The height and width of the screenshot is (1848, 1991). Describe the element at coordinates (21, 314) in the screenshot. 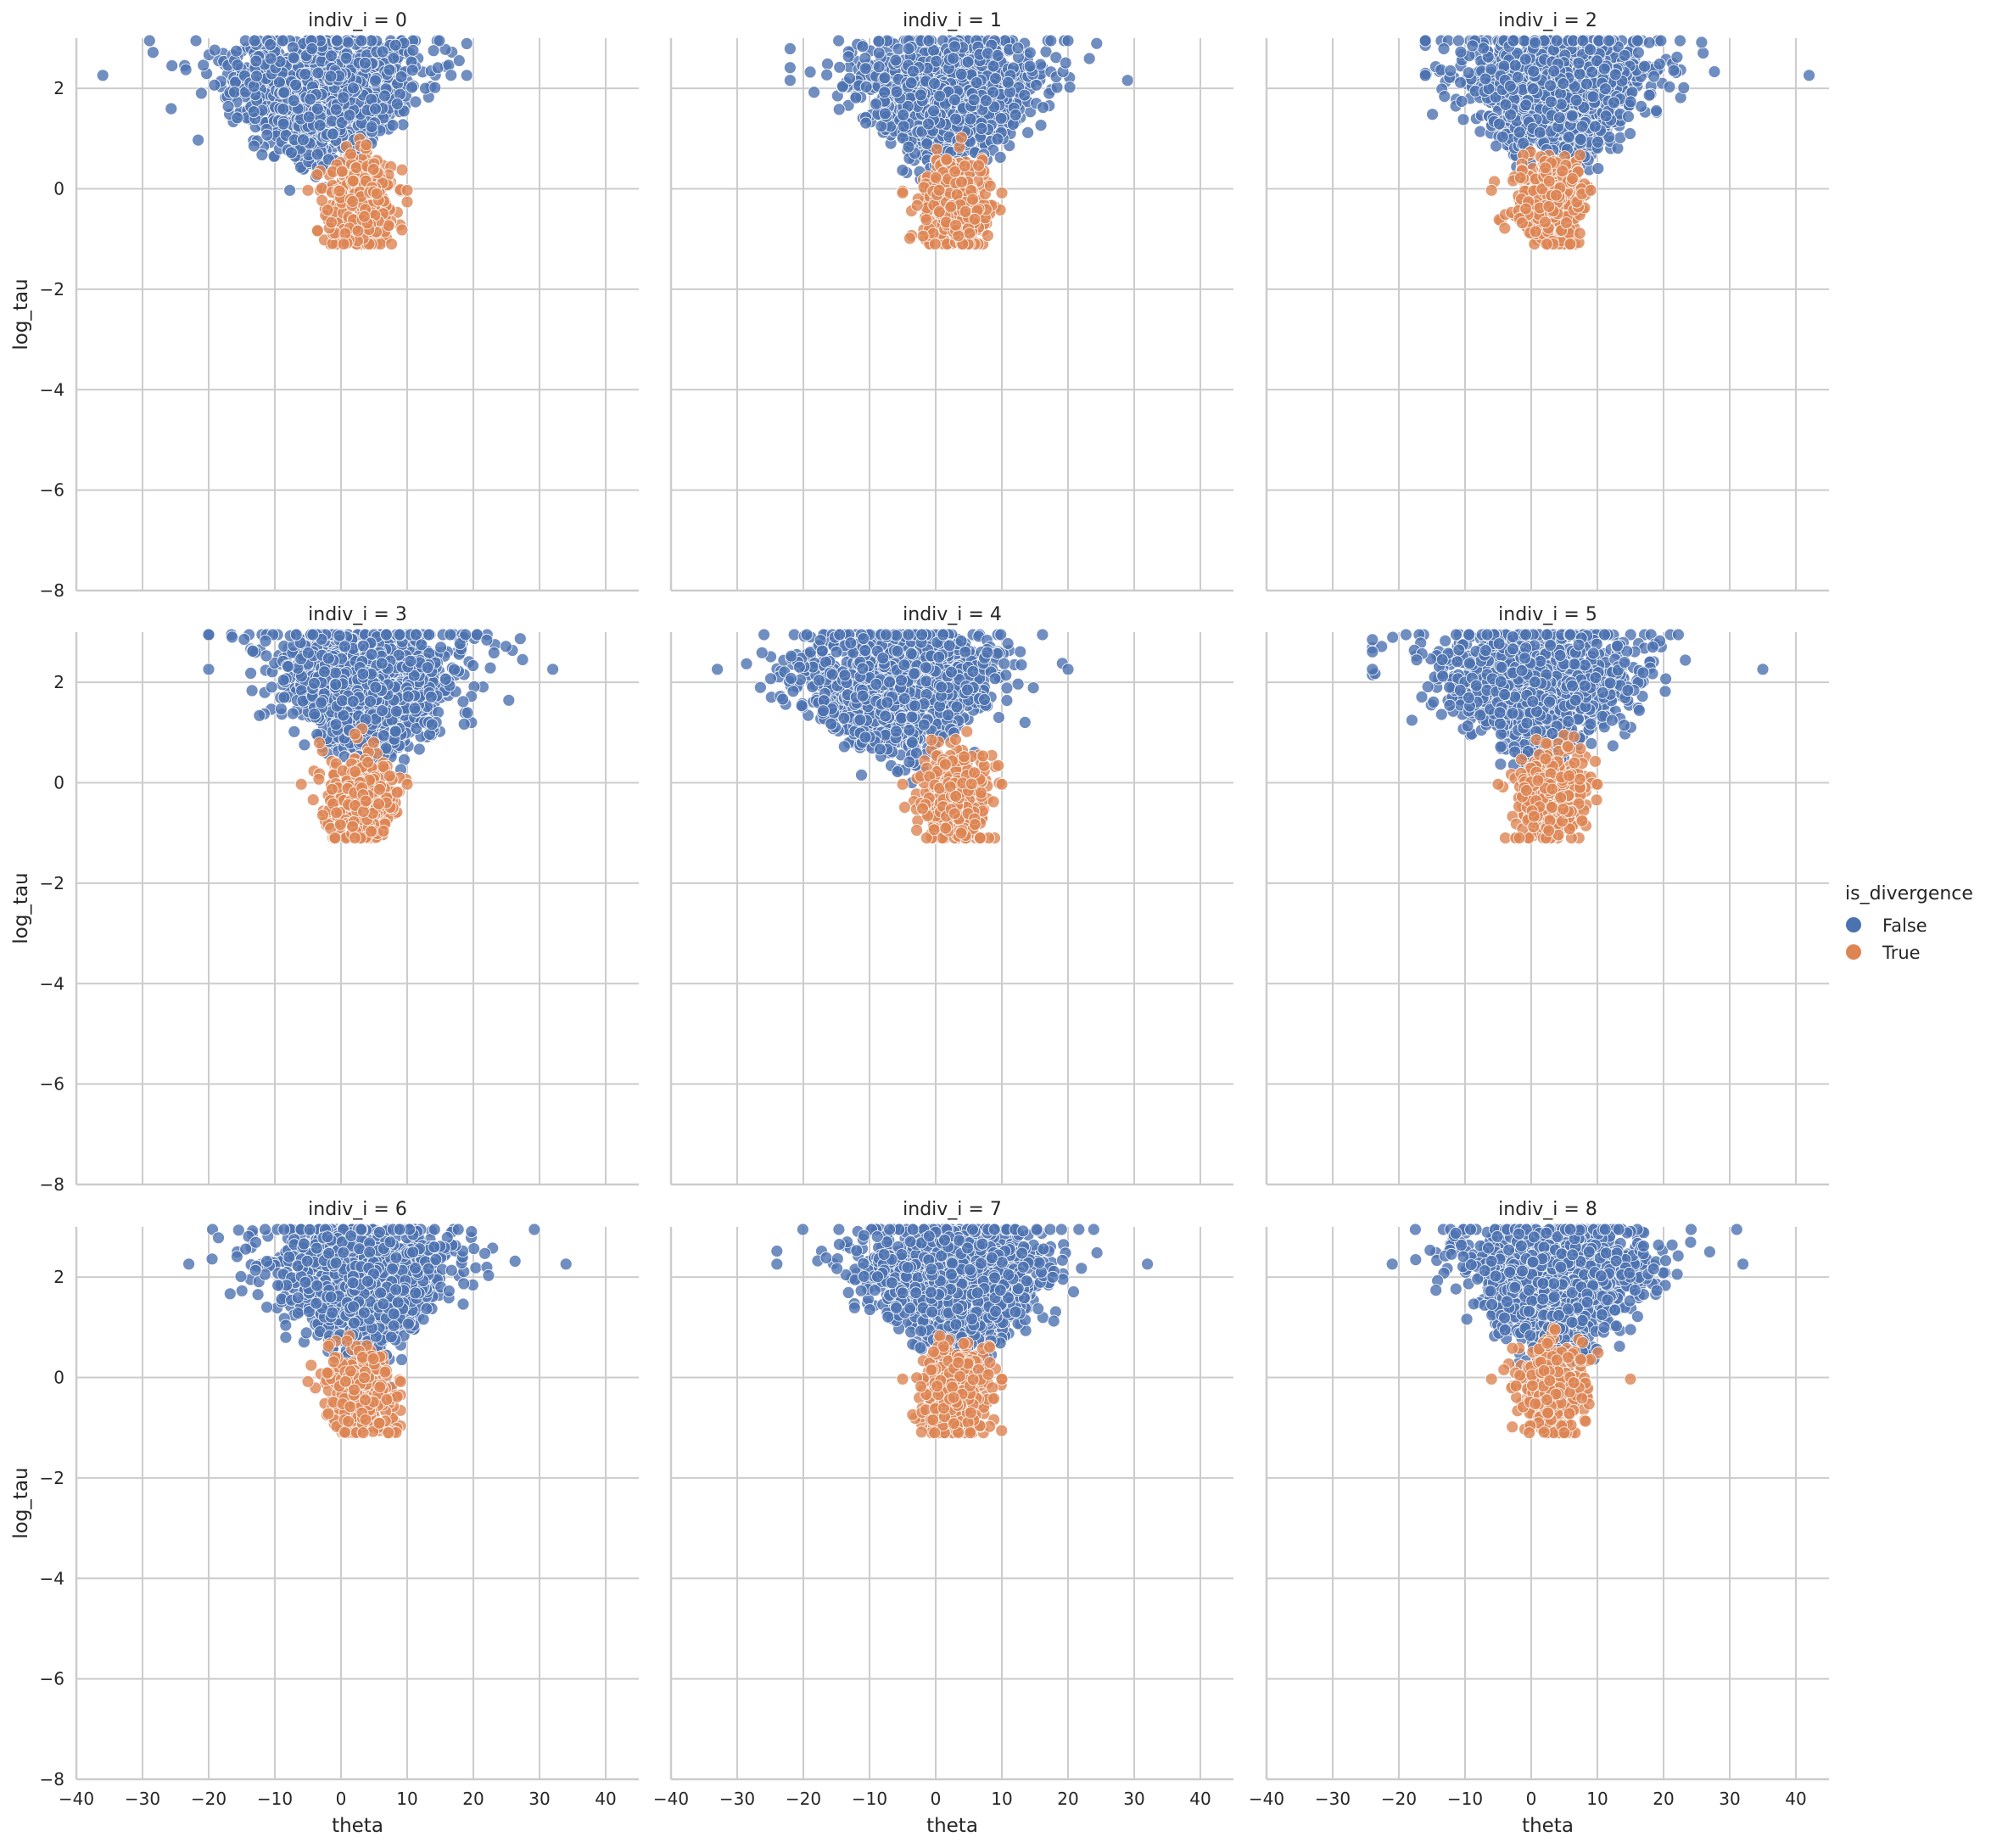

I see `y-axis-label: log_tau` at that location.